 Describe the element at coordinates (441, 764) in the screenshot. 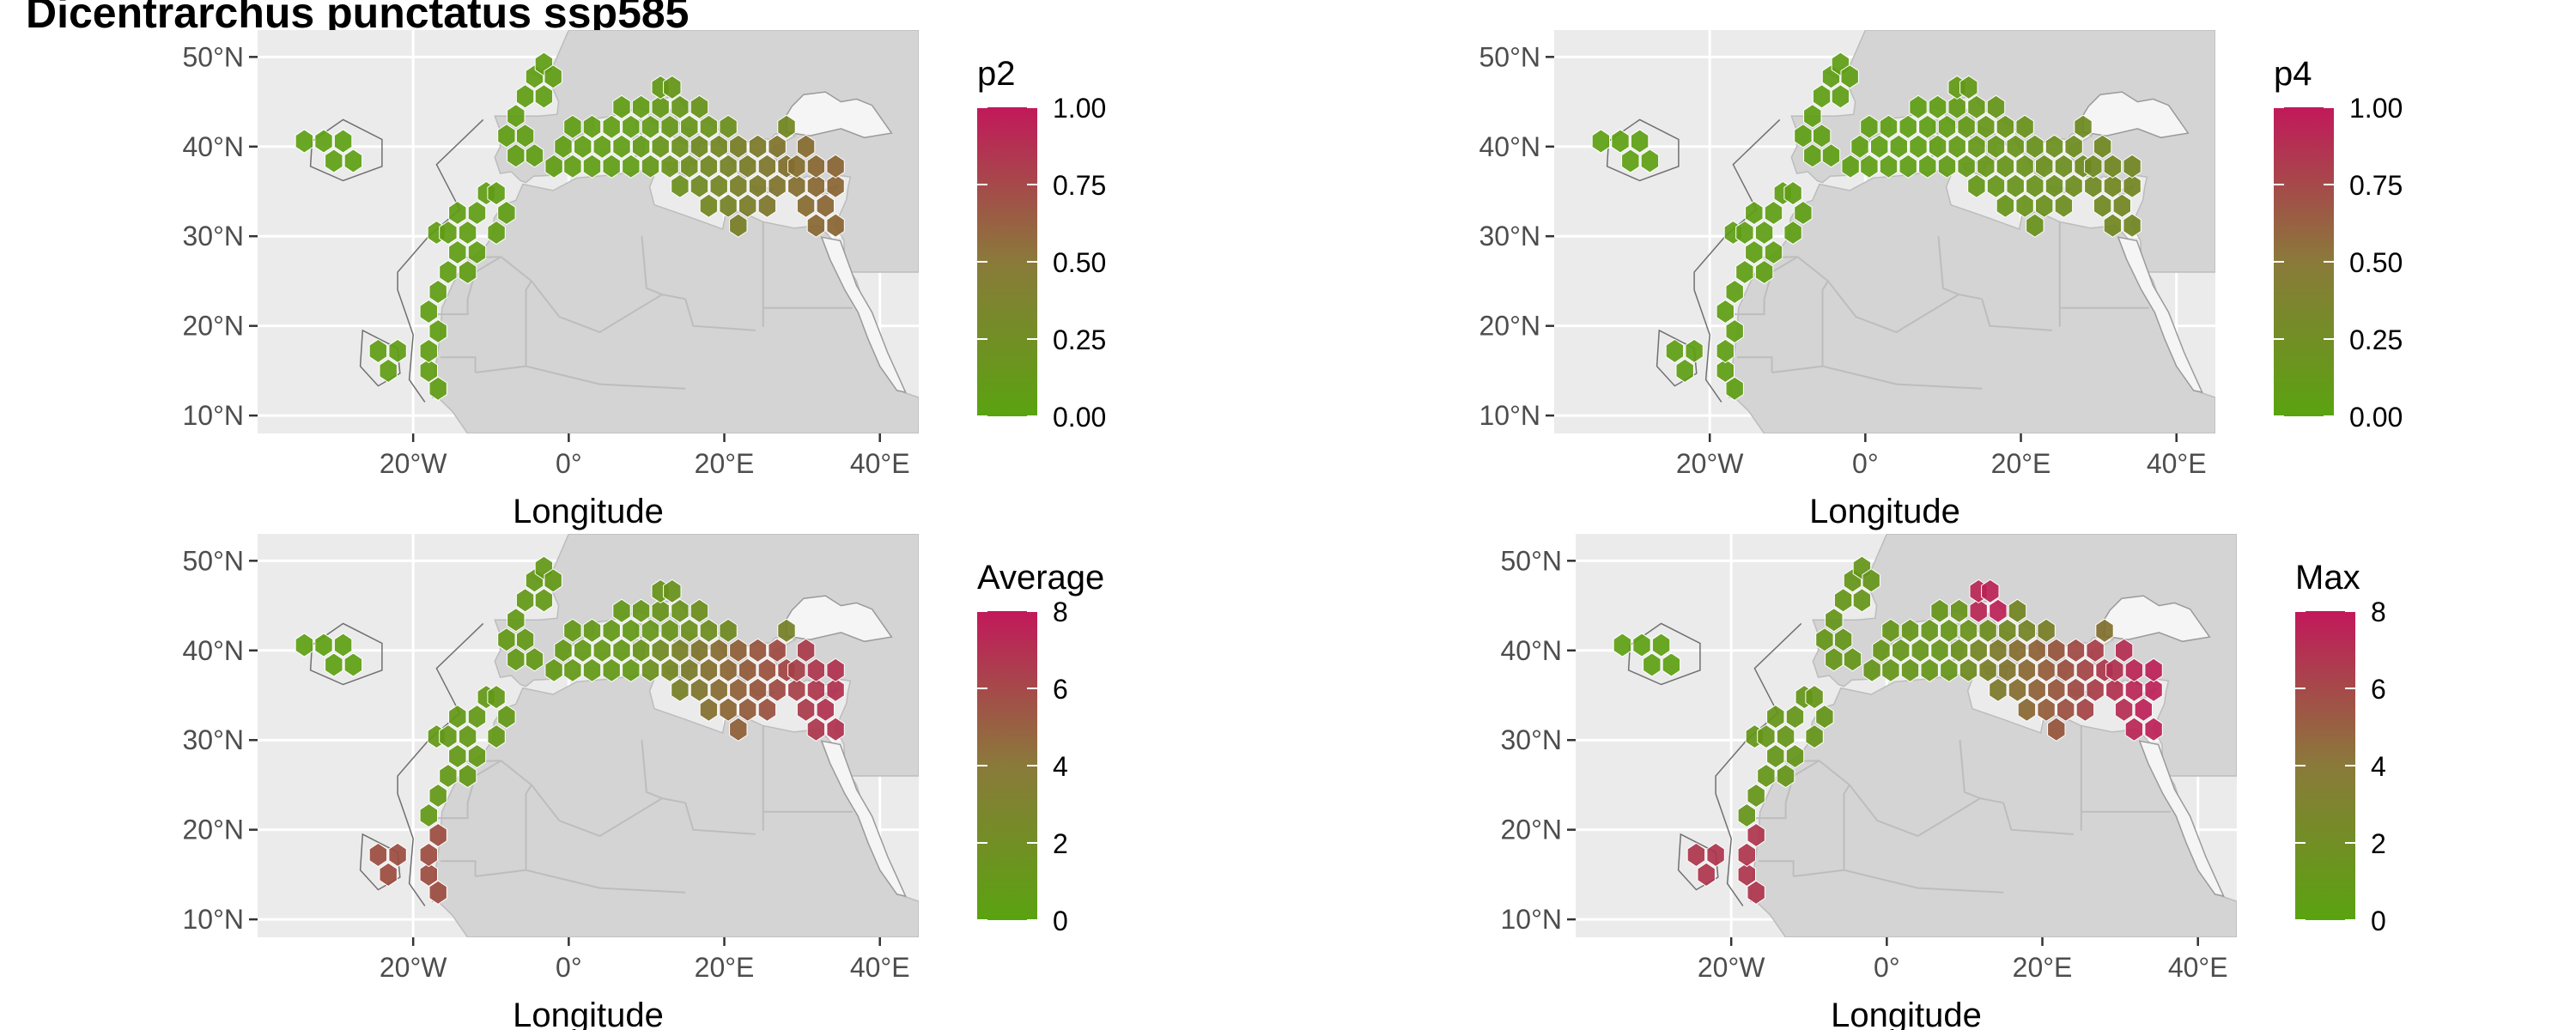

I see `eez-outline` at that location.